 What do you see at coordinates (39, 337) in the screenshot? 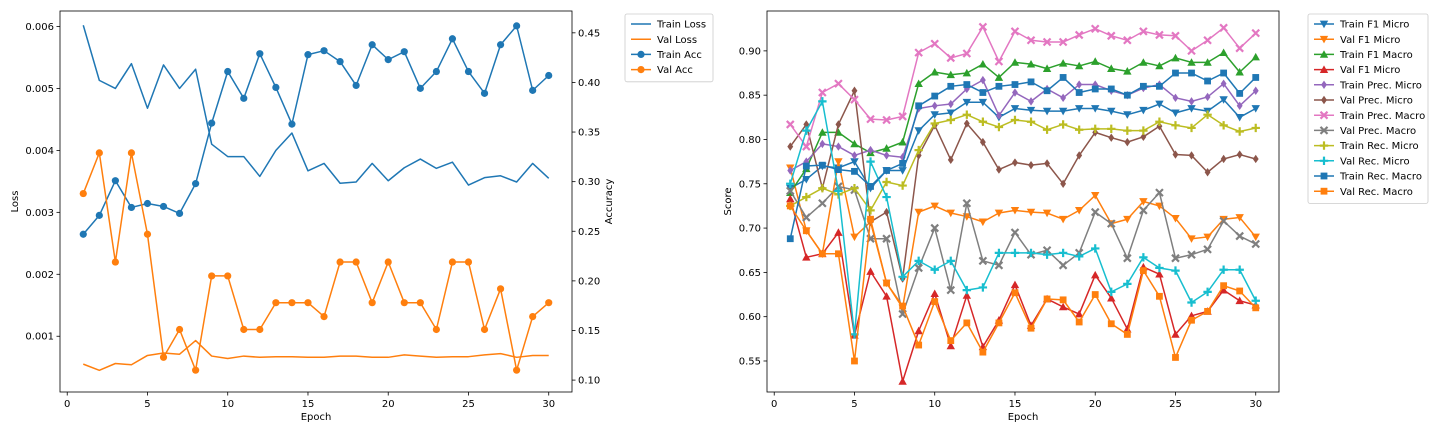
I see `y-tick-label: 0.001` at bounding box center [39, 337].